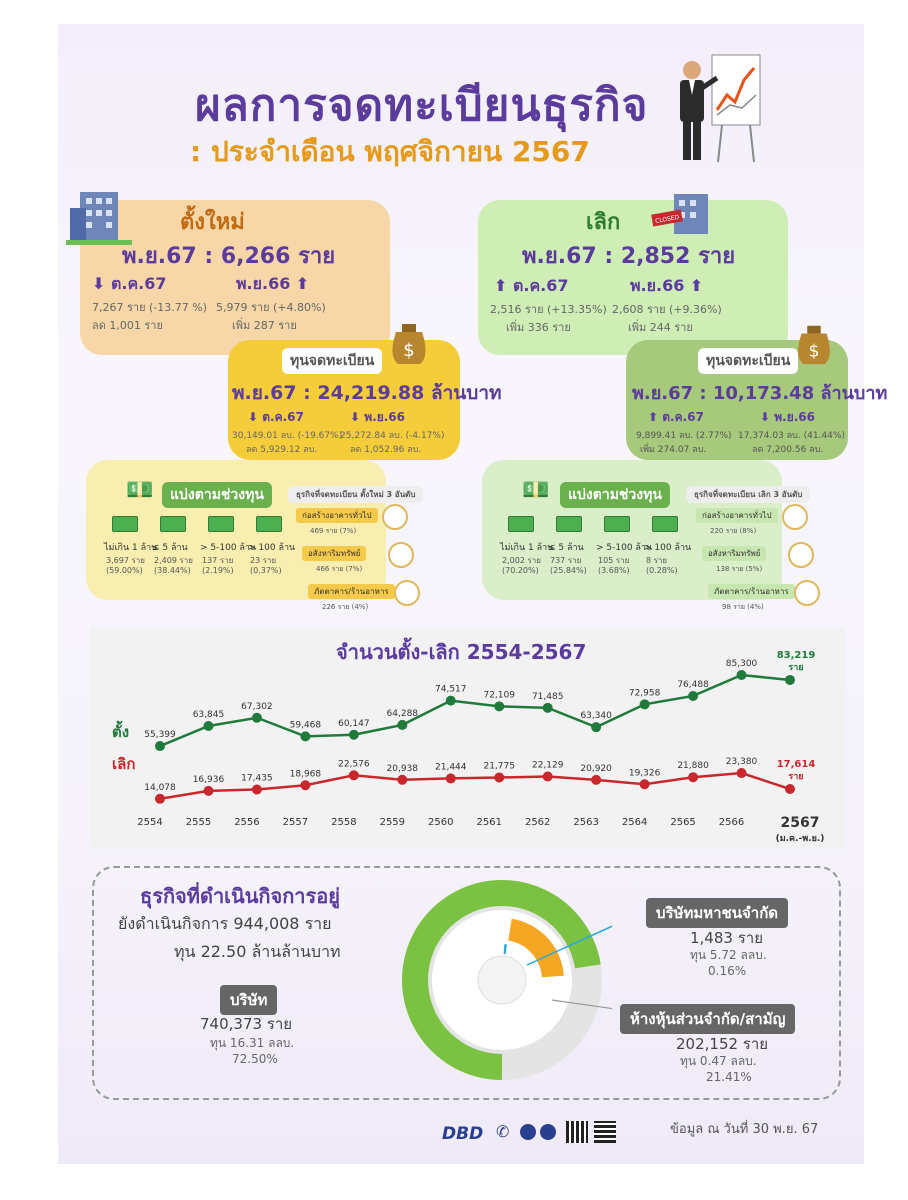 Image resolution: width=908 pixels, height=1200 pixels. I want to click on top-business-value: 469 ราย (7%), so click(333, 531).